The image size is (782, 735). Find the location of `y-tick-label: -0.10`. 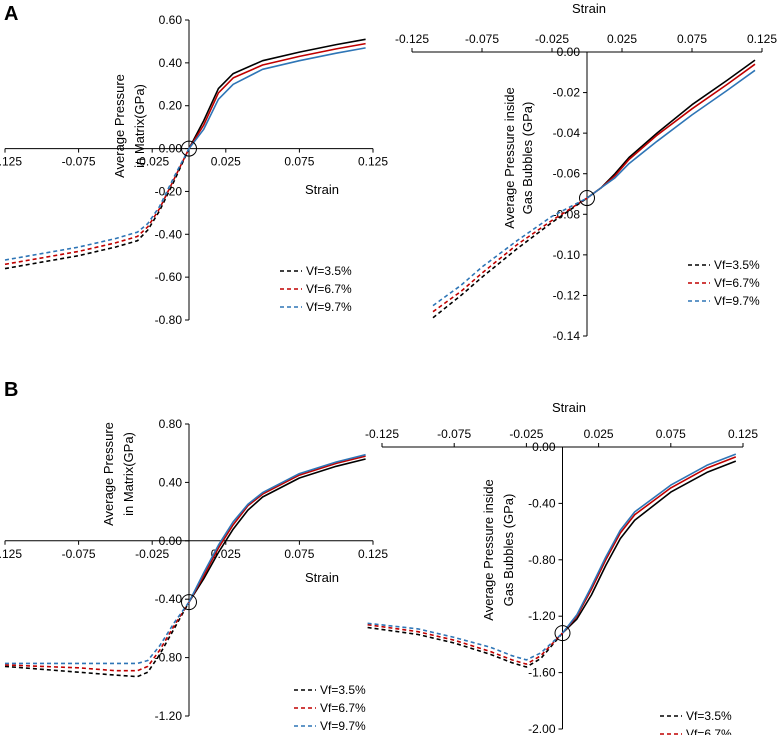

y-tick-label: -0.10 is located at coordinates (567, 255).